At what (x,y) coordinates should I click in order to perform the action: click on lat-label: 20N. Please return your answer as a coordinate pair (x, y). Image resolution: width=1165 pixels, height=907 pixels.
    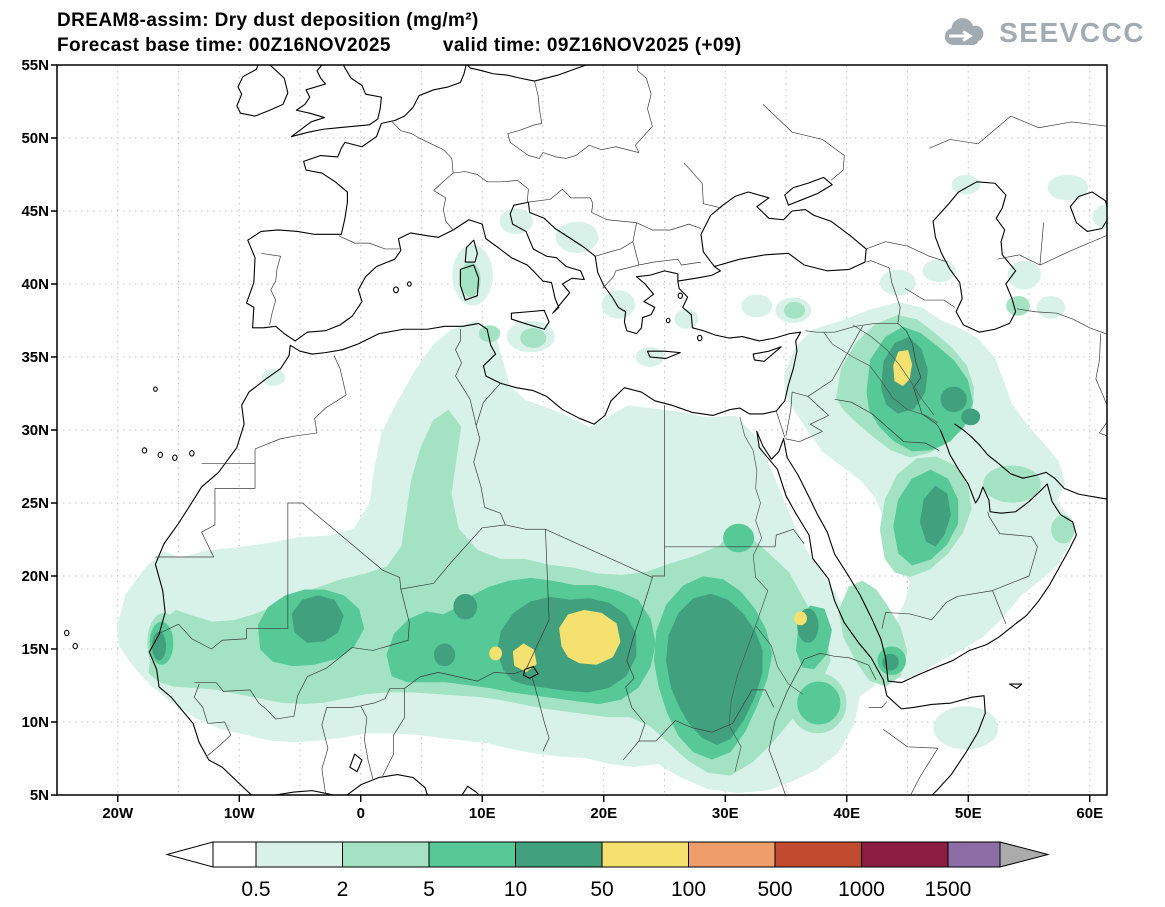
    Looking at the image, I should click on (35, 576).